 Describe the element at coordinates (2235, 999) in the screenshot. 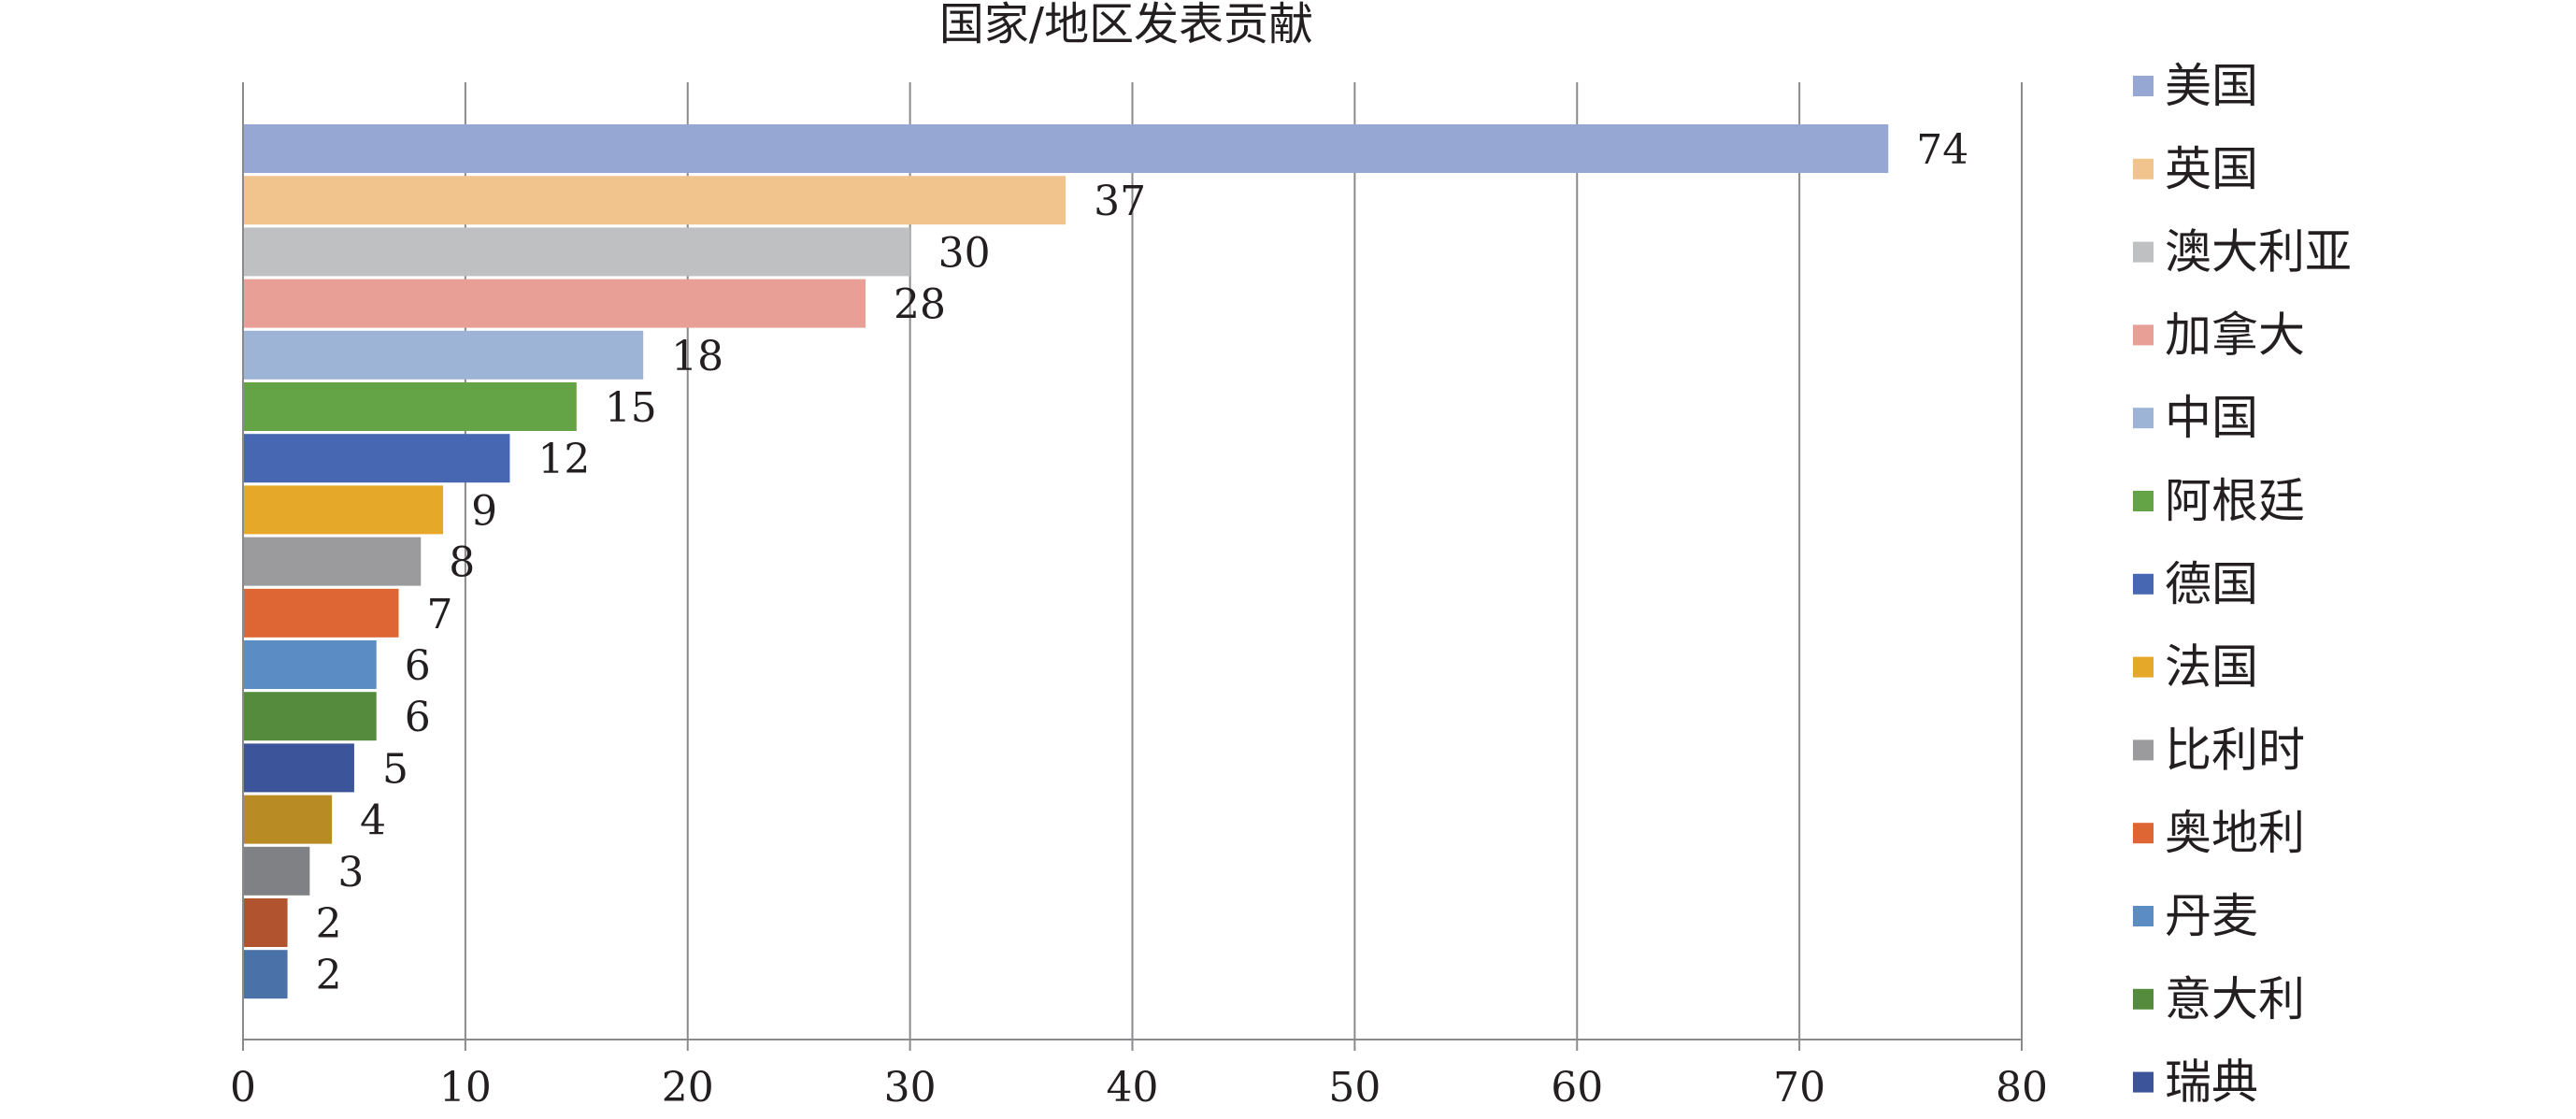

I see `legend-label: 意大利` at that location.